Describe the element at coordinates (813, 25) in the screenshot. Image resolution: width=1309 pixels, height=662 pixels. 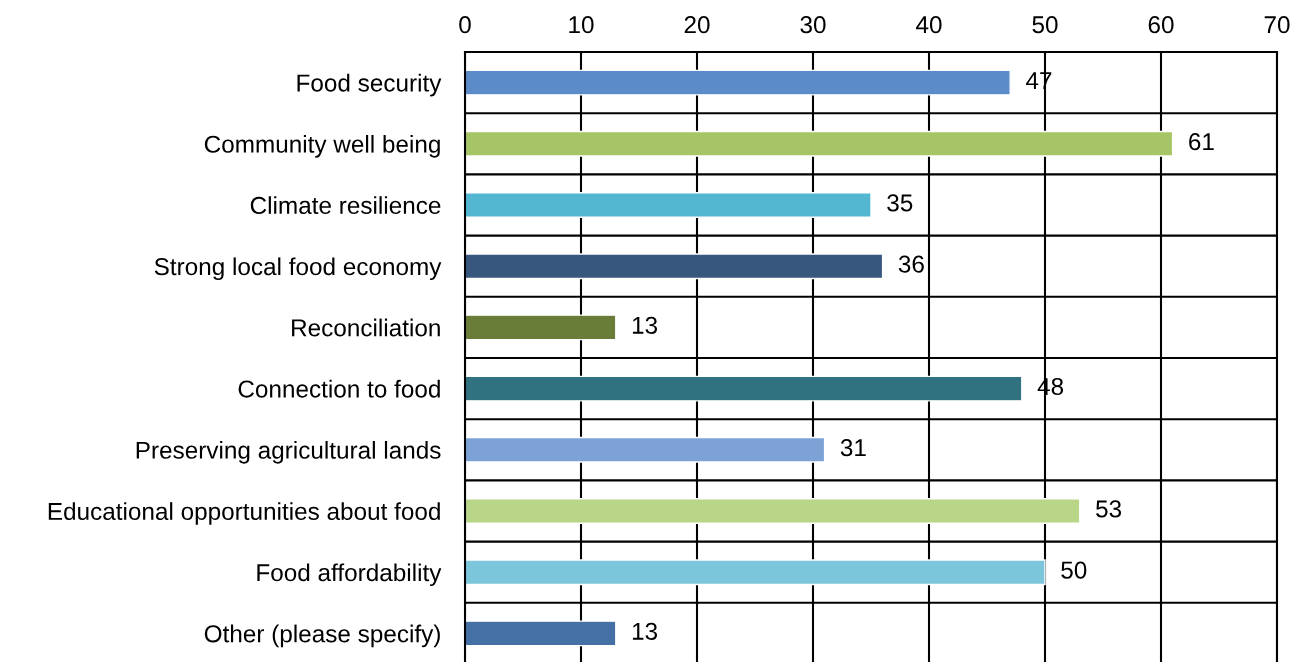
I see `x-tick-label: 30` at that location.